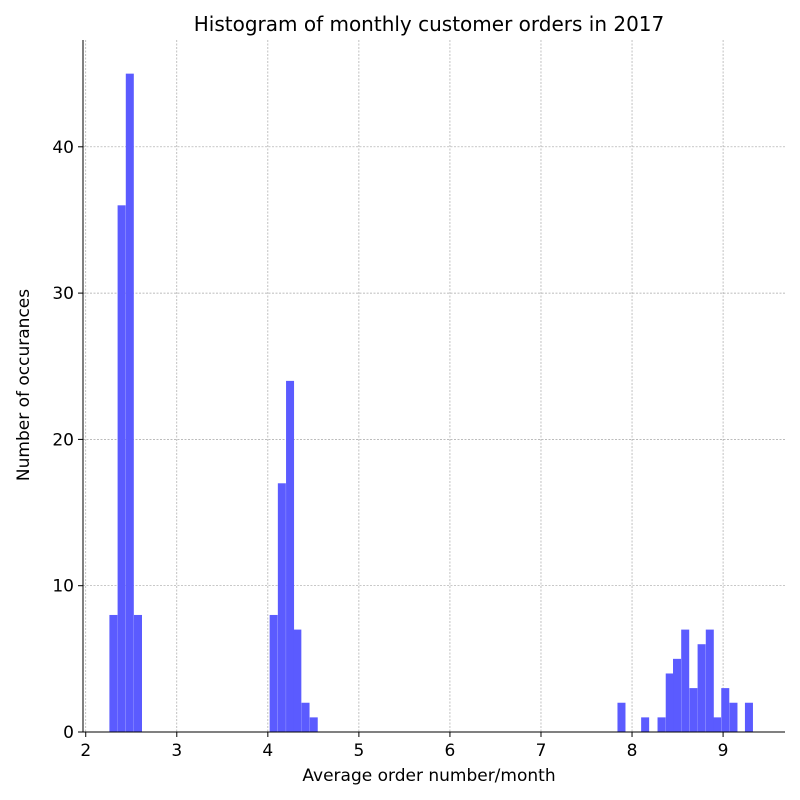 This screenshot has width=800, height=800. Describe the element at coordinates (176, 751) in the screenshot. I see `x-tick-label: 3` at that location.